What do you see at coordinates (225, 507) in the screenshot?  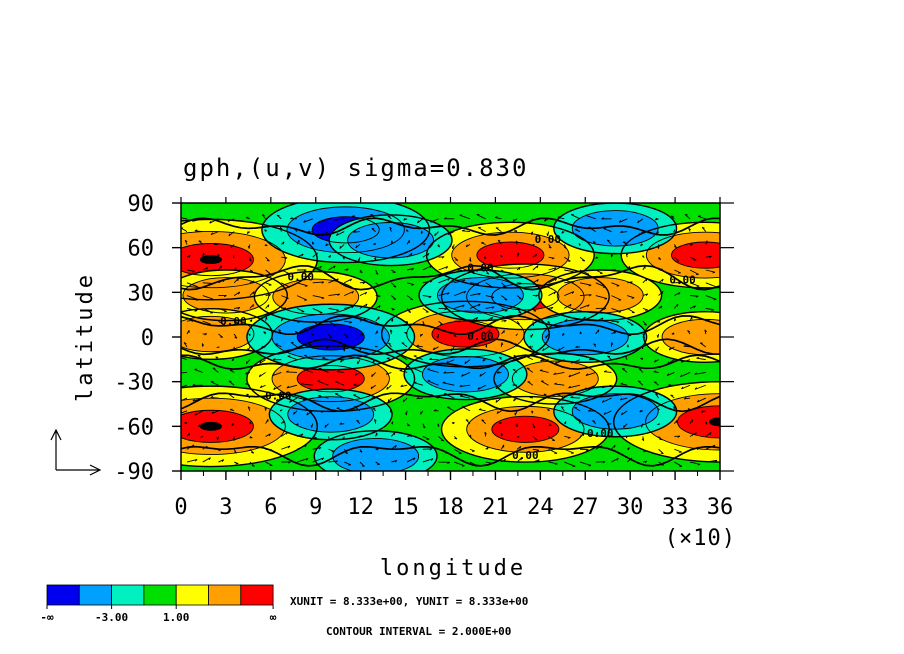 I see `x-tick-label-1: 3` at bounding box center [225, 507].